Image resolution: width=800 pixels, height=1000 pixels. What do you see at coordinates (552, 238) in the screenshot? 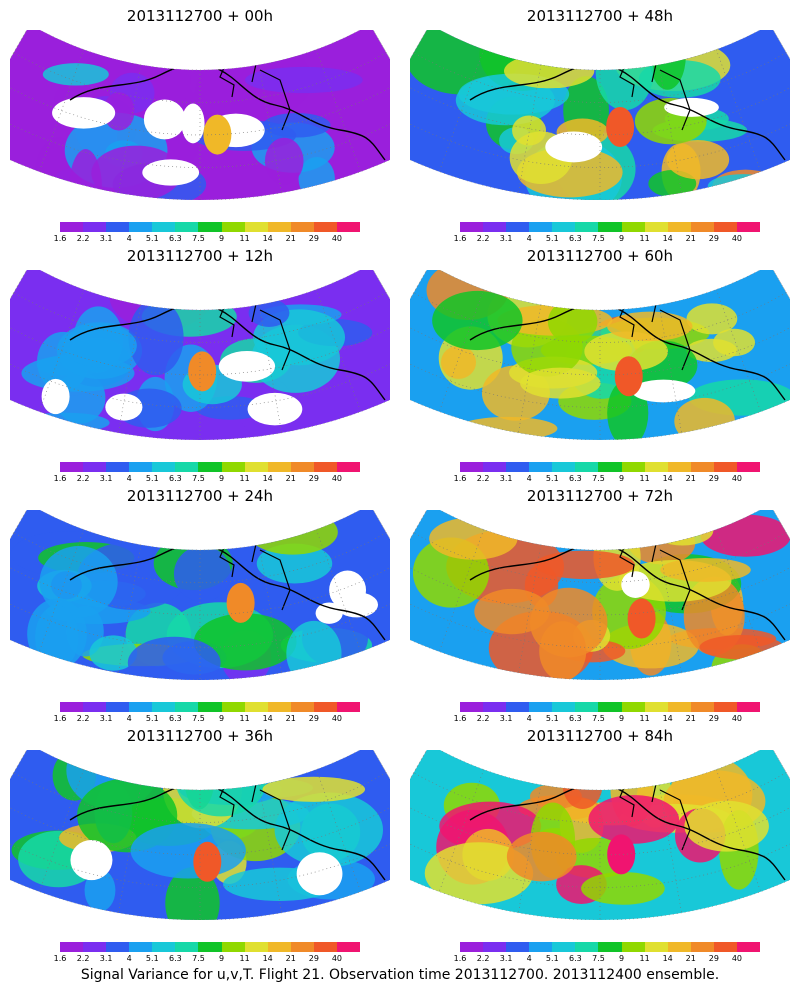
I see `colorbar-tick-label: 5.1` at bounding box center [552, 238].